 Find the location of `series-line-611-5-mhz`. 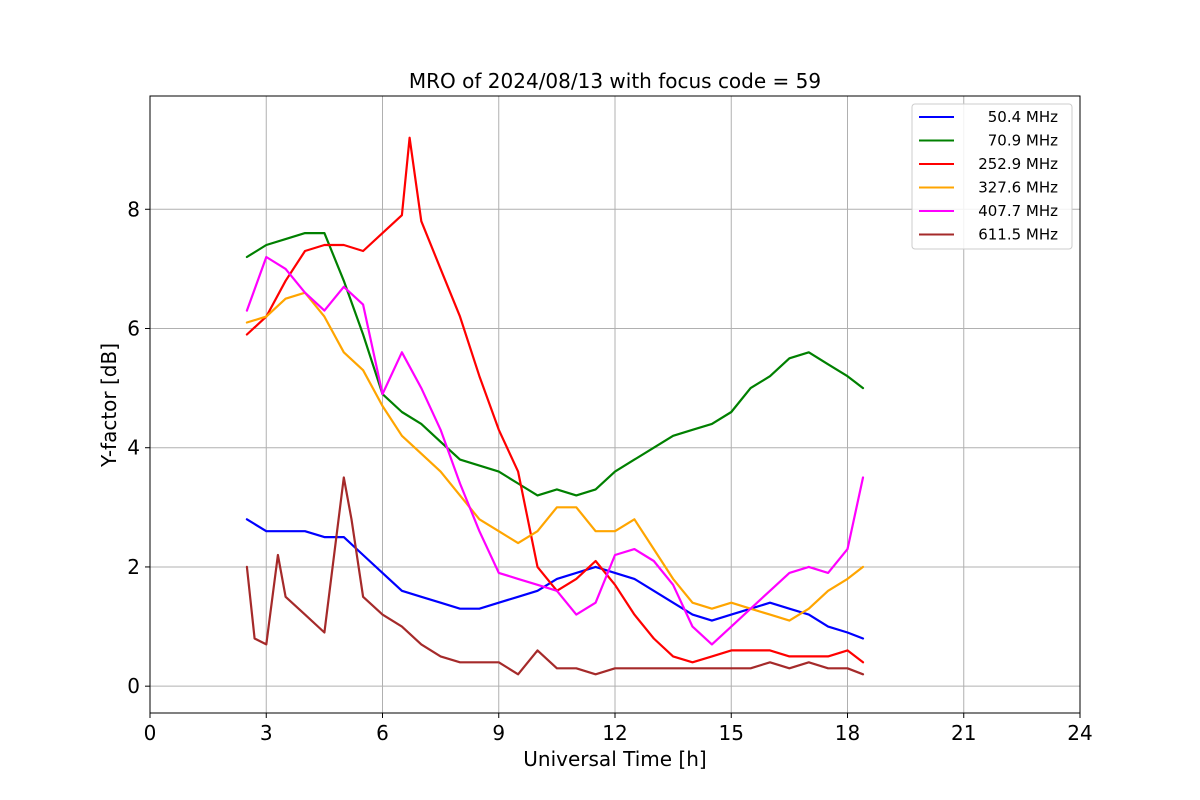

series-line-611-5-mhz is located at coordinates (555, 576).